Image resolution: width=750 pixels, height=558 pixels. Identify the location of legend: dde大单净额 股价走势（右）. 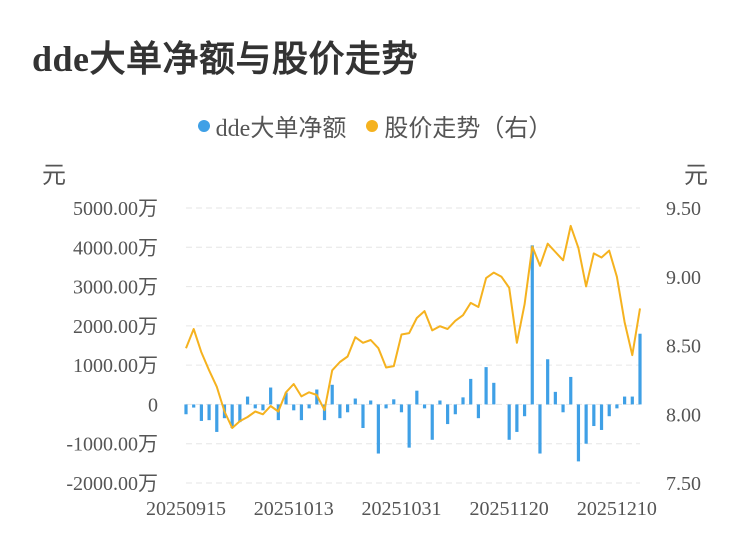
(375, 125).